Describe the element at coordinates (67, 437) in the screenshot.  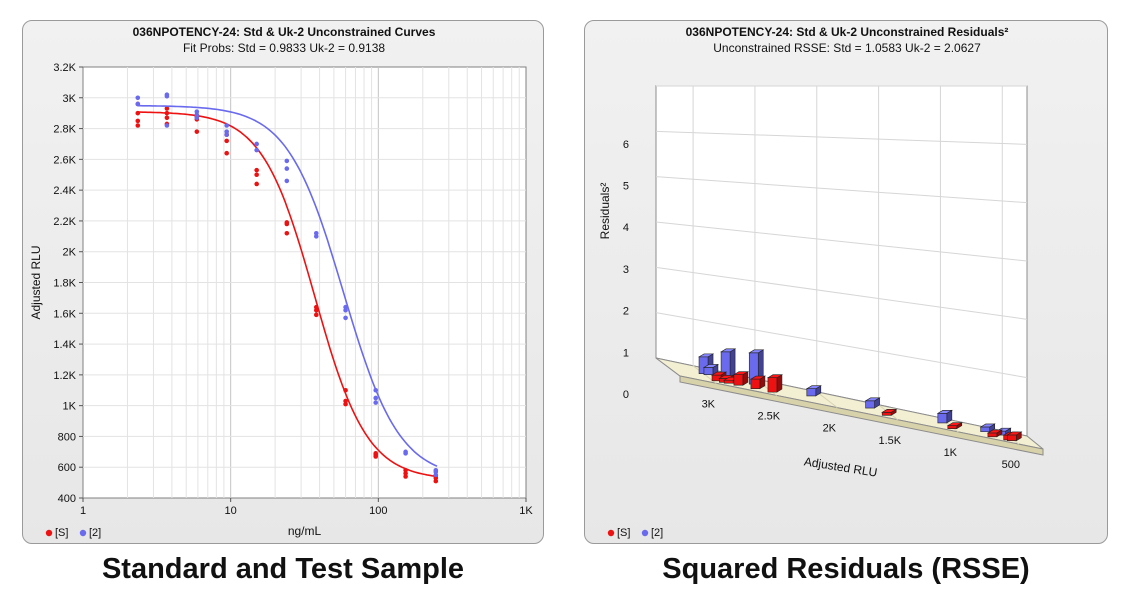
I see `y-tick-label: 800` at that location.